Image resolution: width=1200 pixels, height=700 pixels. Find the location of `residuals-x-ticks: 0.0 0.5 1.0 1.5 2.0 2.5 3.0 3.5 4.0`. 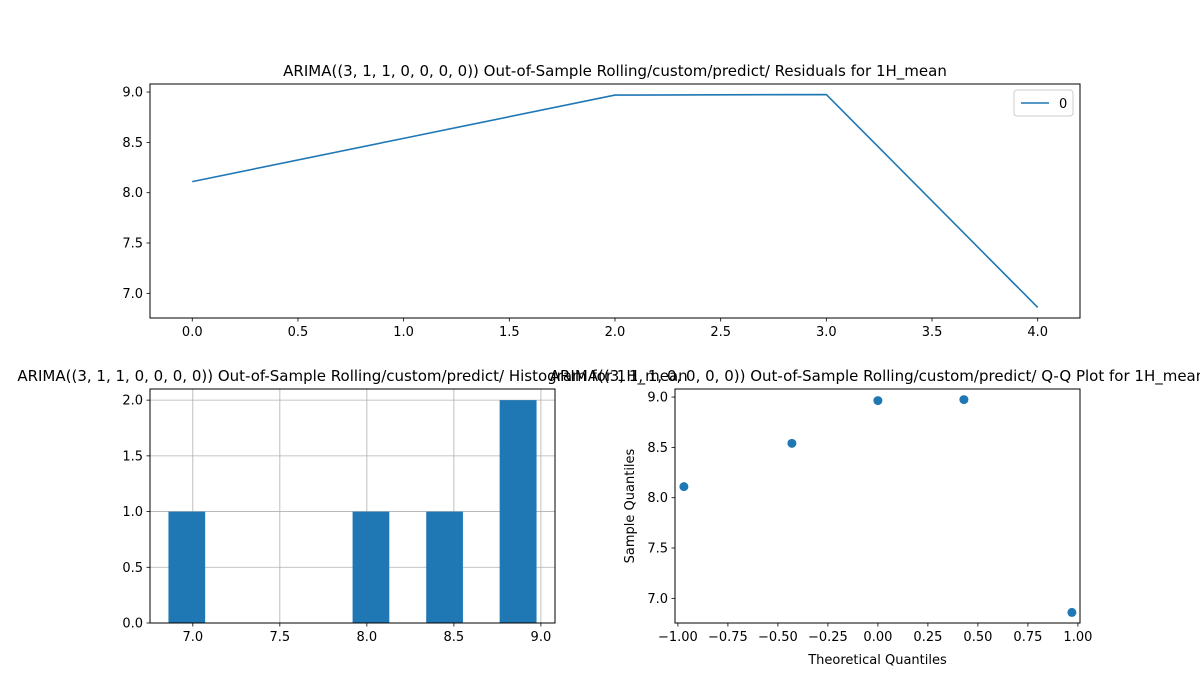

residuals-x-ticks: 0.0 0.5 1.0 1.5 2.0 2.5 3.0 3.5 4.0 is located at coordinates (615, 329).